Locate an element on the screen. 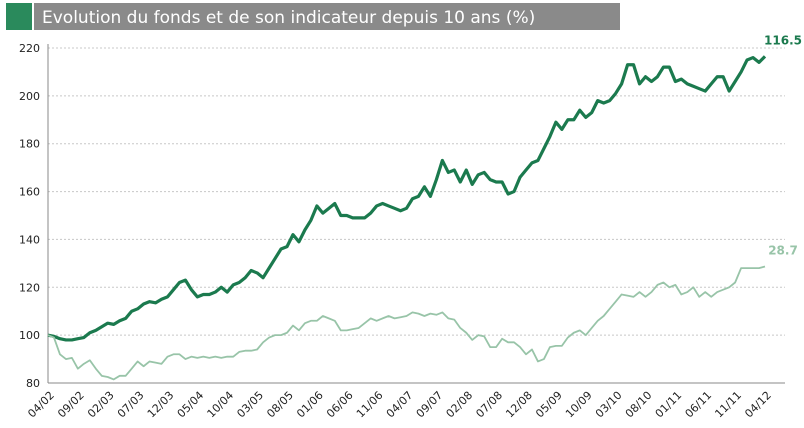  x-tick-label: 08/05 is located at coordinates (280, 405).